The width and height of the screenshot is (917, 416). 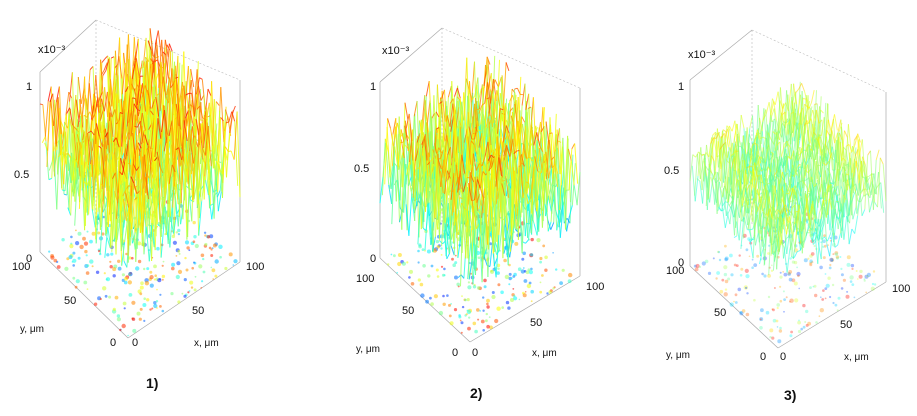 What do you see at coordinates (21, 267) in the screenshot?
I see `y-tick-label: 100` at bounding box center [21, 267].